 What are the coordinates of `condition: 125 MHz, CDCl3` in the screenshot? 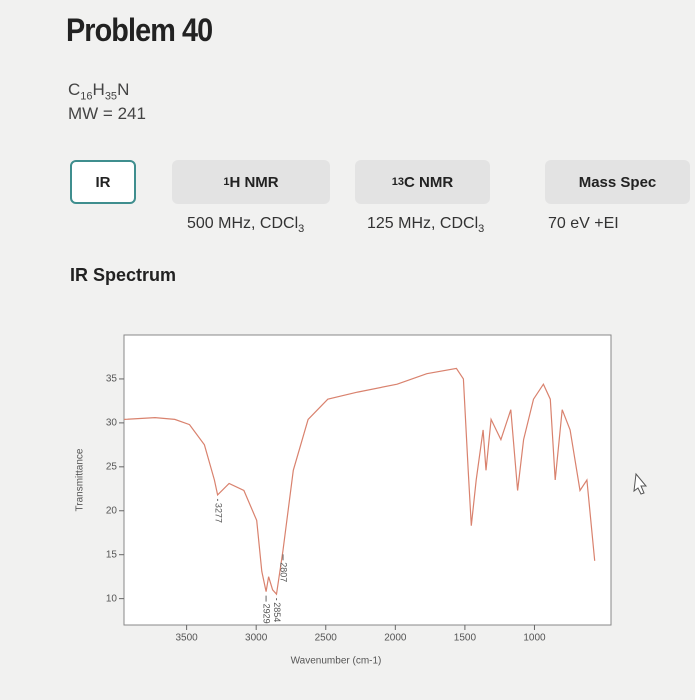 It's located at (425, 225).